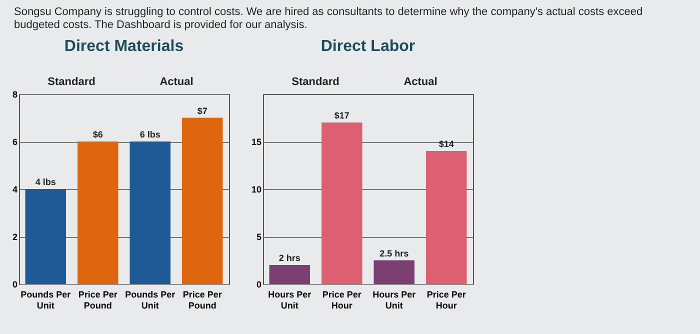 The height and width of the screenshot is (334, 700). I want to click on y-tick-label: 4, so click(15, 189).